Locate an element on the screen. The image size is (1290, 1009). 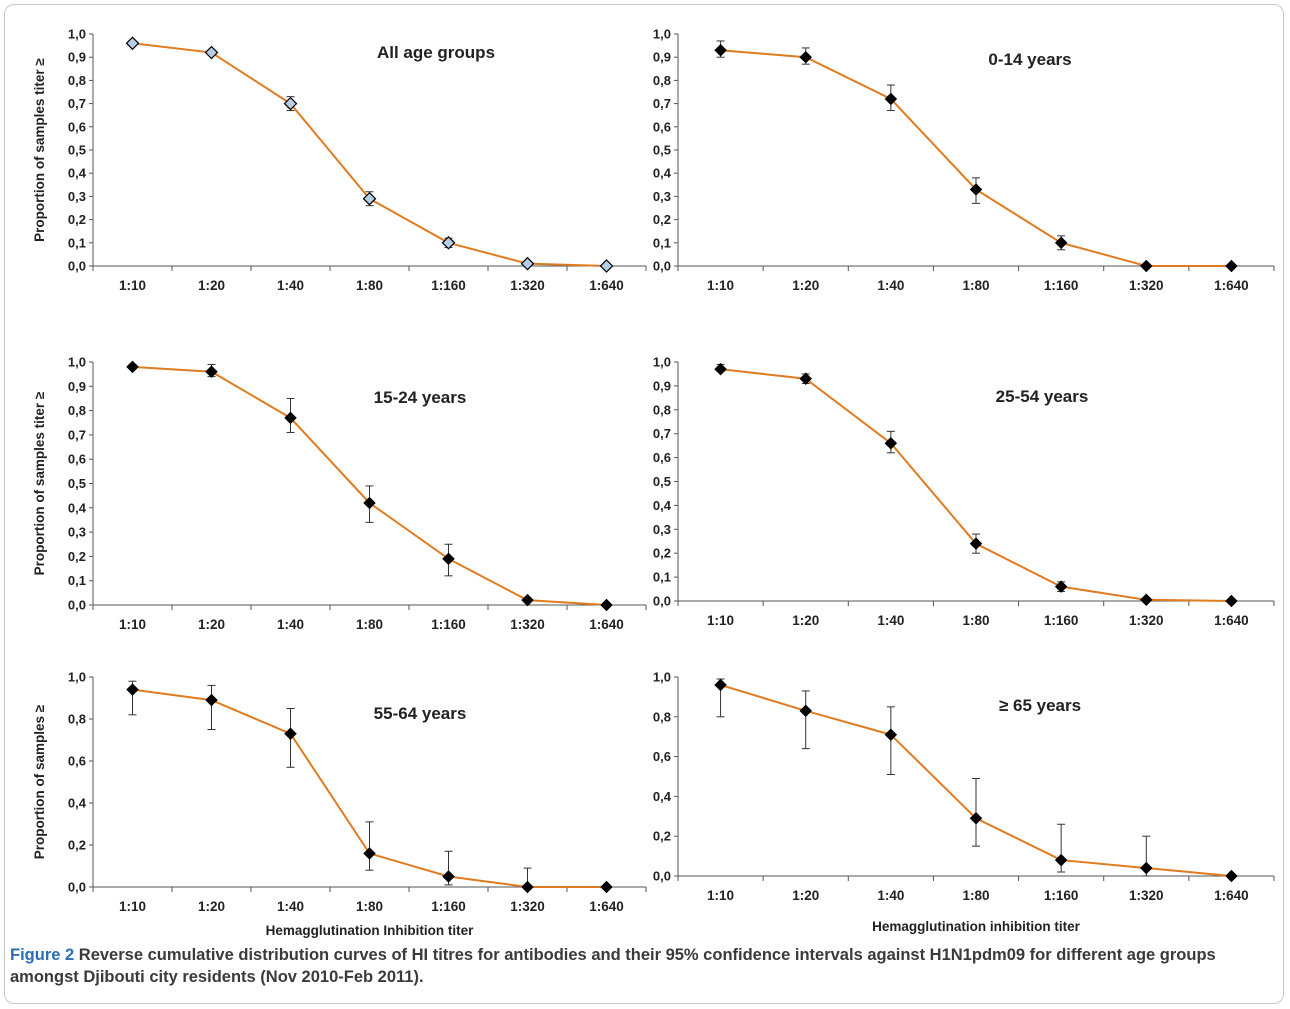
y-axis-label: Proportion of samples titer ≥ is located at coordinates (39, 150).